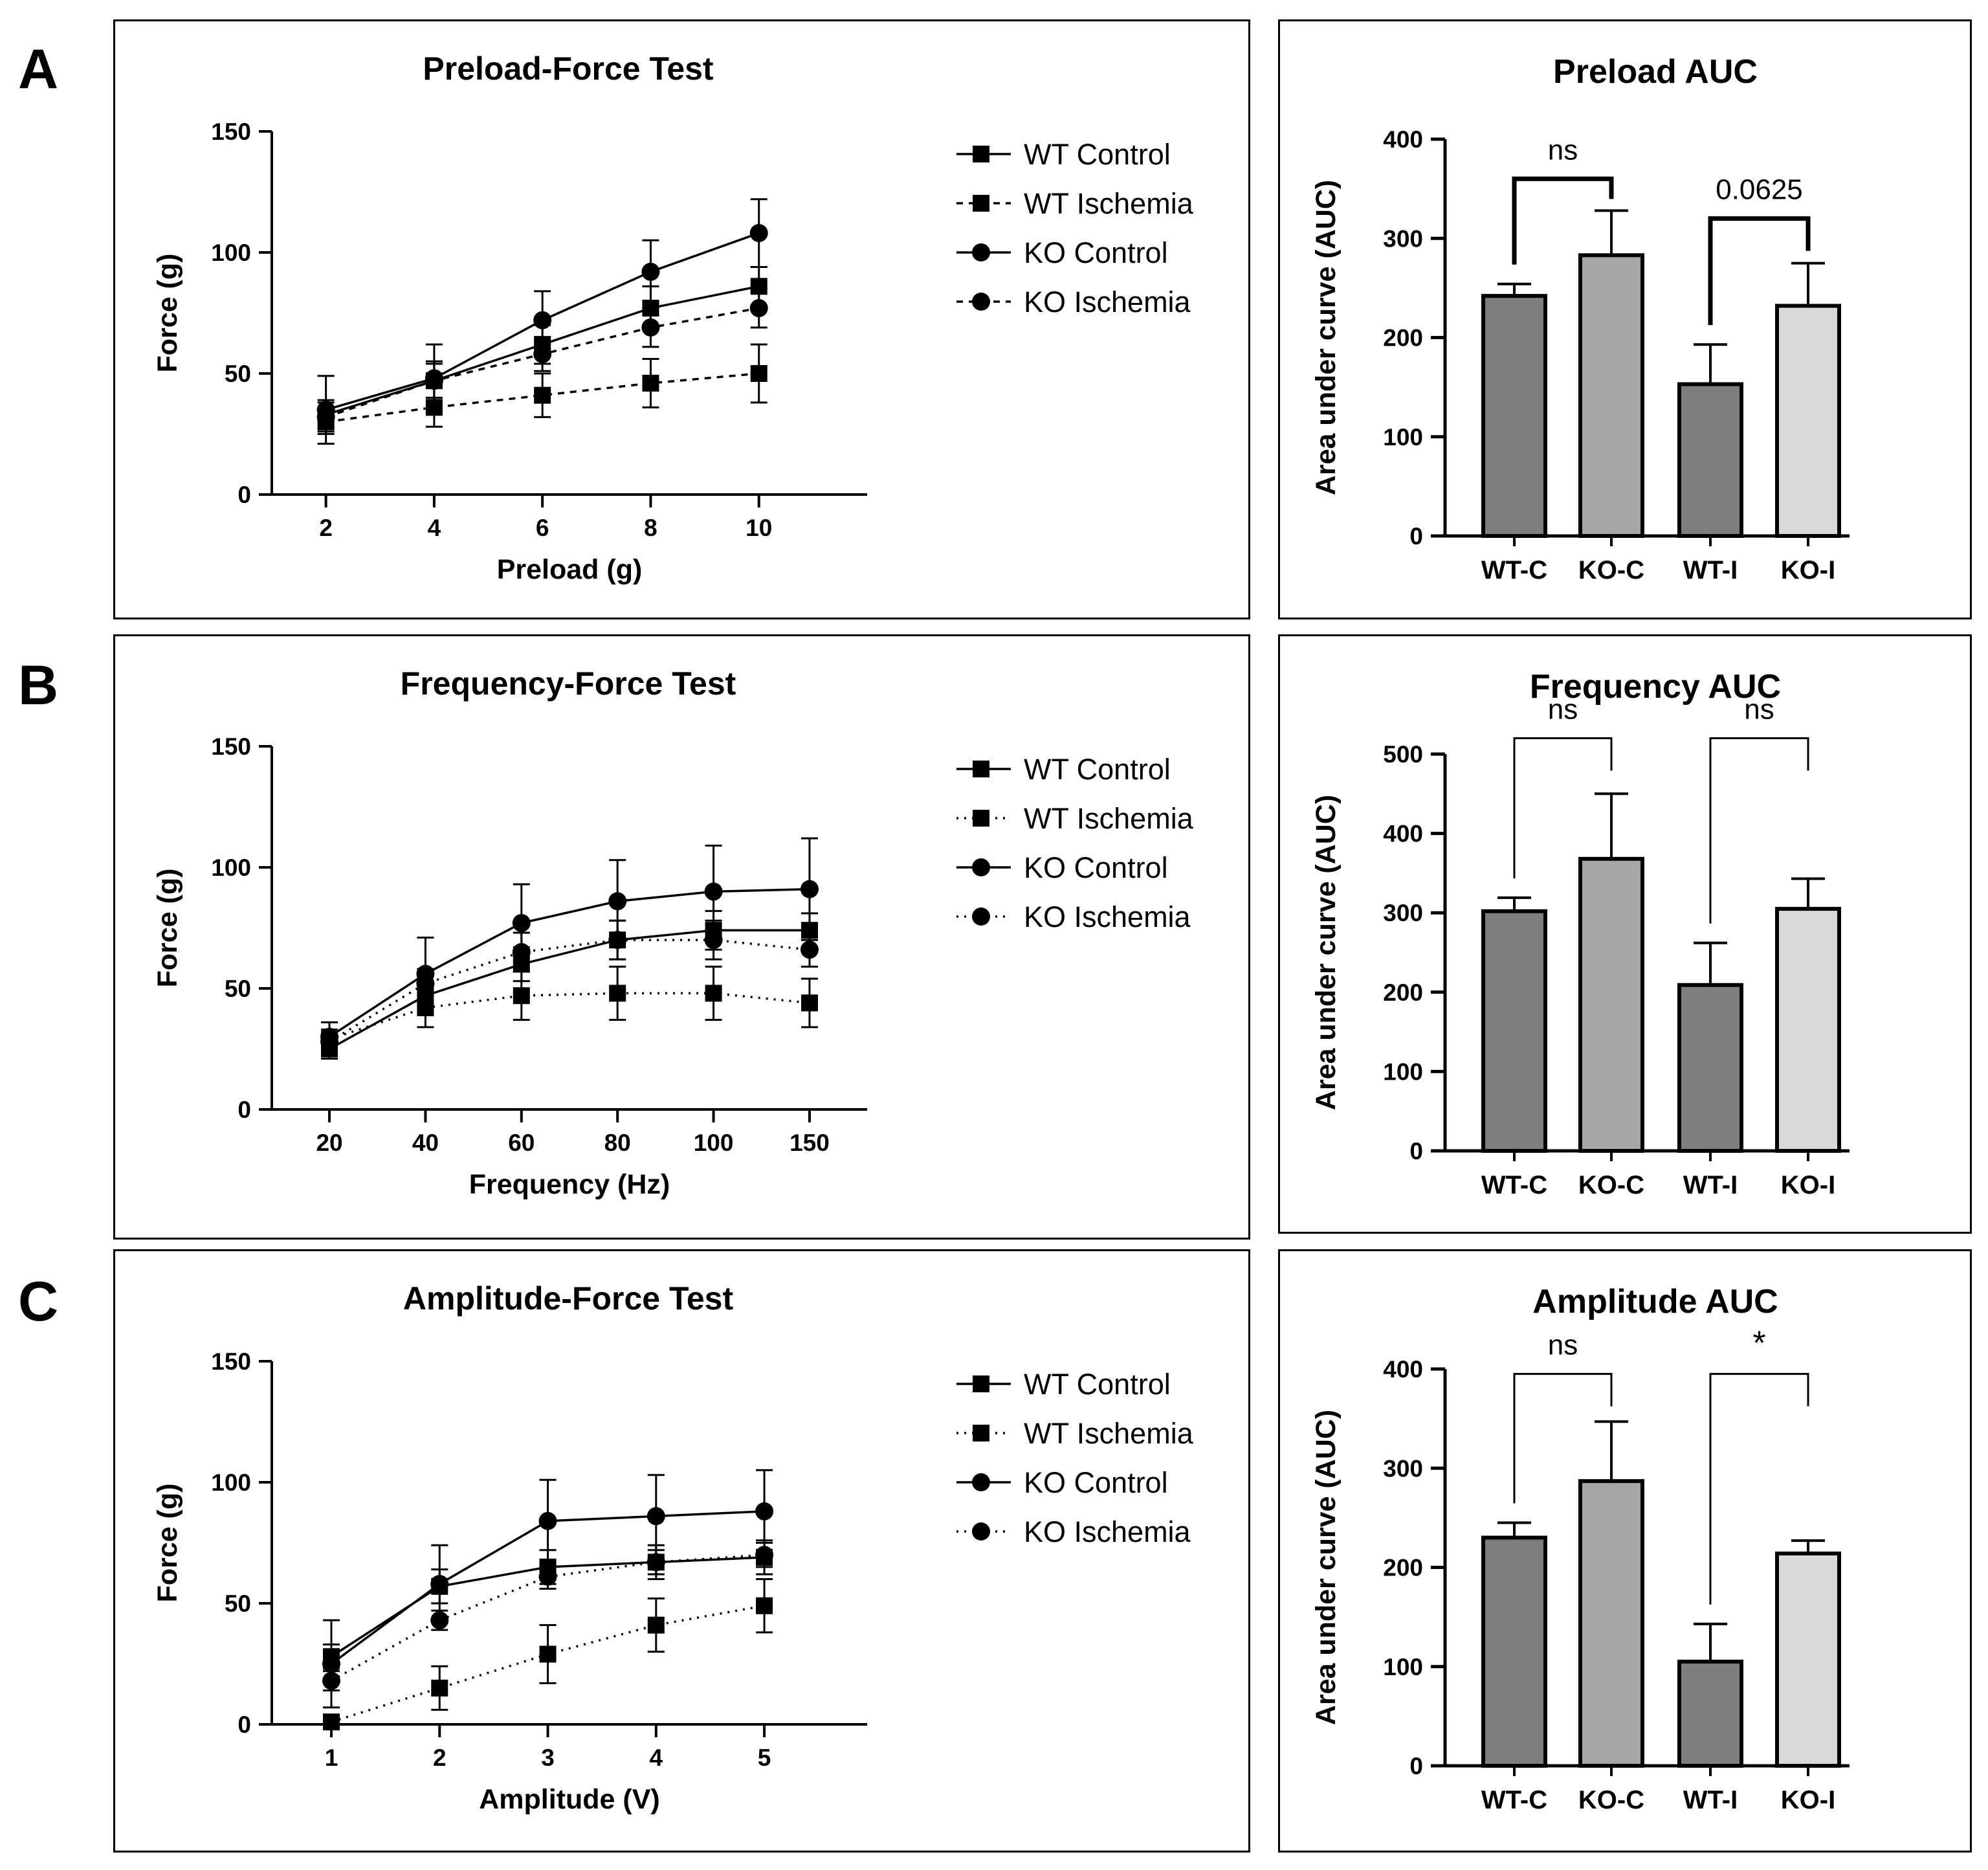  Describe the element at coordinates (167, 313) in the screenshot. I see `line-A-ylabel: Force (g)` at that location.